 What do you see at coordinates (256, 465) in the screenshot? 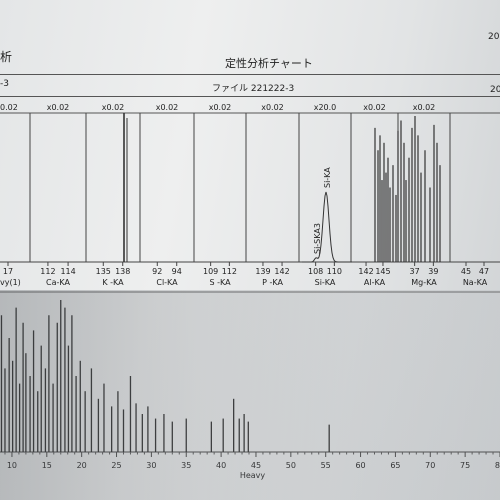
I see `heavy-tick-label: 45` at bounding box center [256, 465].